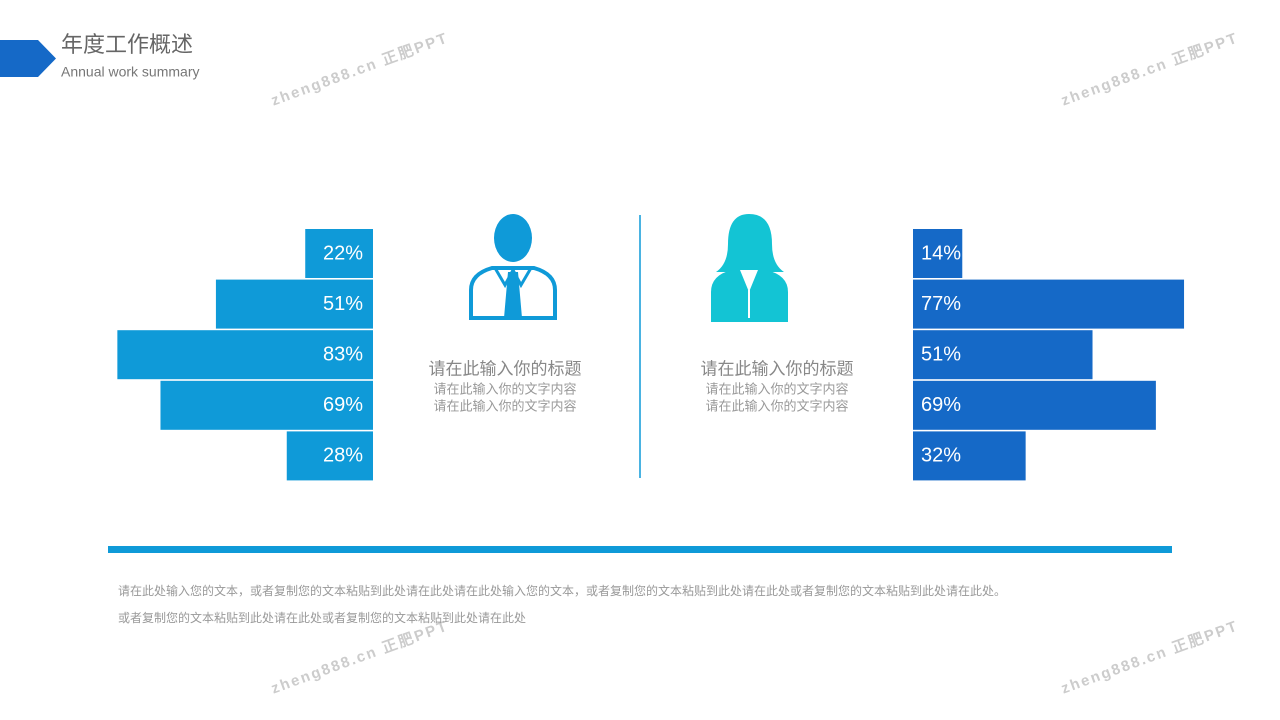 The width and height of the screenshot is (1280, 720). What do you see at coordinates (513, 267) in the screenshot?
I see `man-icon` at bounding box center [513, 267].